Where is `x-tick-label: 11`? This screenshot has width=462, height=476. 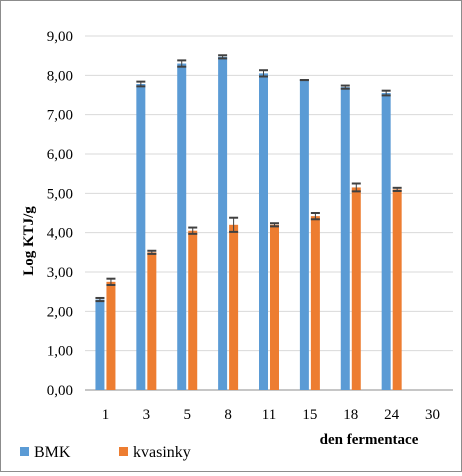
x-tick-label: 11 is located at coordinates (269, 415).